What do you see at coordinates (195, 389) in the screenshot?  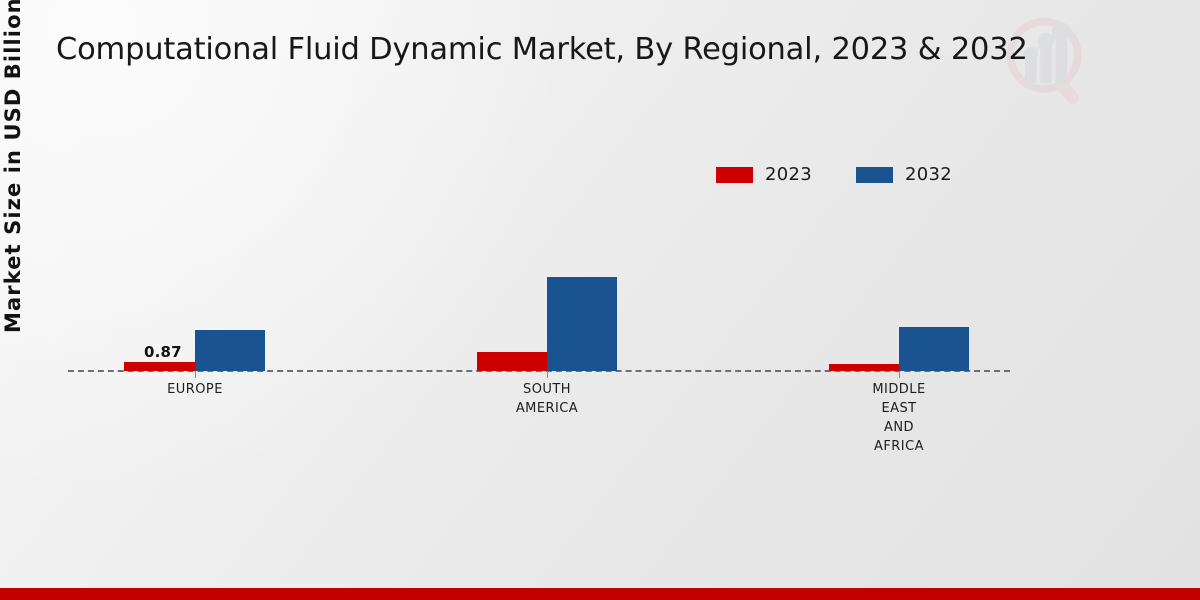 I see `category-label-europe: EUROPE` at bounding box center [195, 389].